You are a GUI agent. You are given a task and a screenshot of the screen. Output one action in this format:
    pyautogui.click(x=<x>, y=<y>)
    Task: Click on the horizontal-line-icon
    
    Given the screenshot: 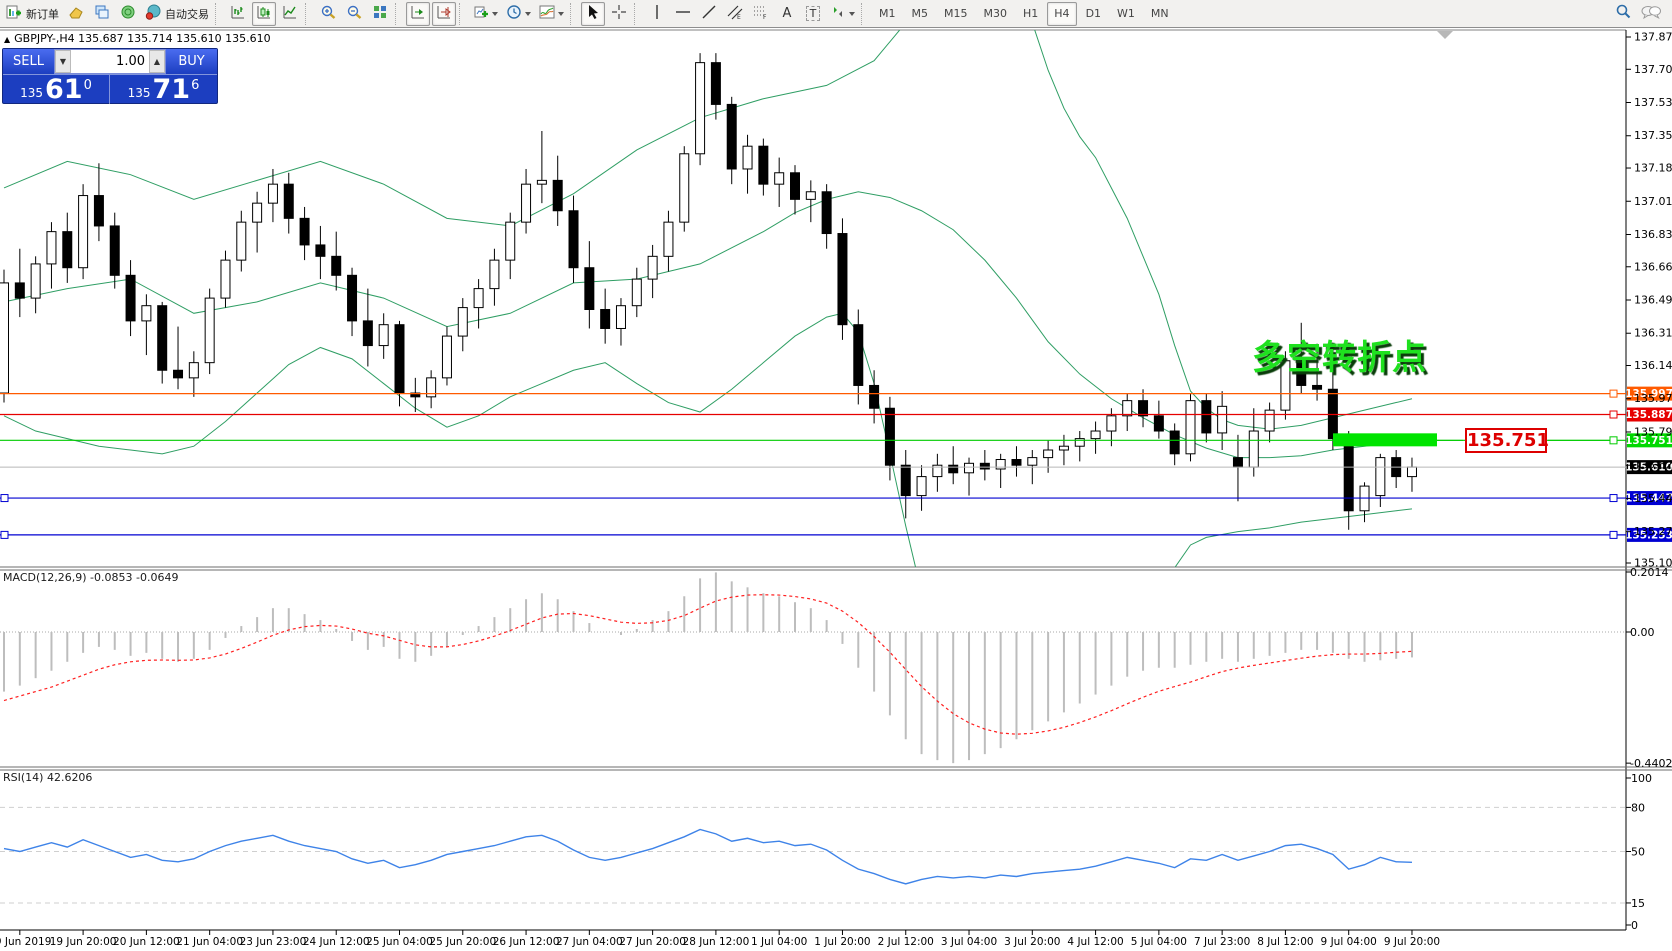 What is the action you would take?
    pyautogui.click(x=683, y=14)
    